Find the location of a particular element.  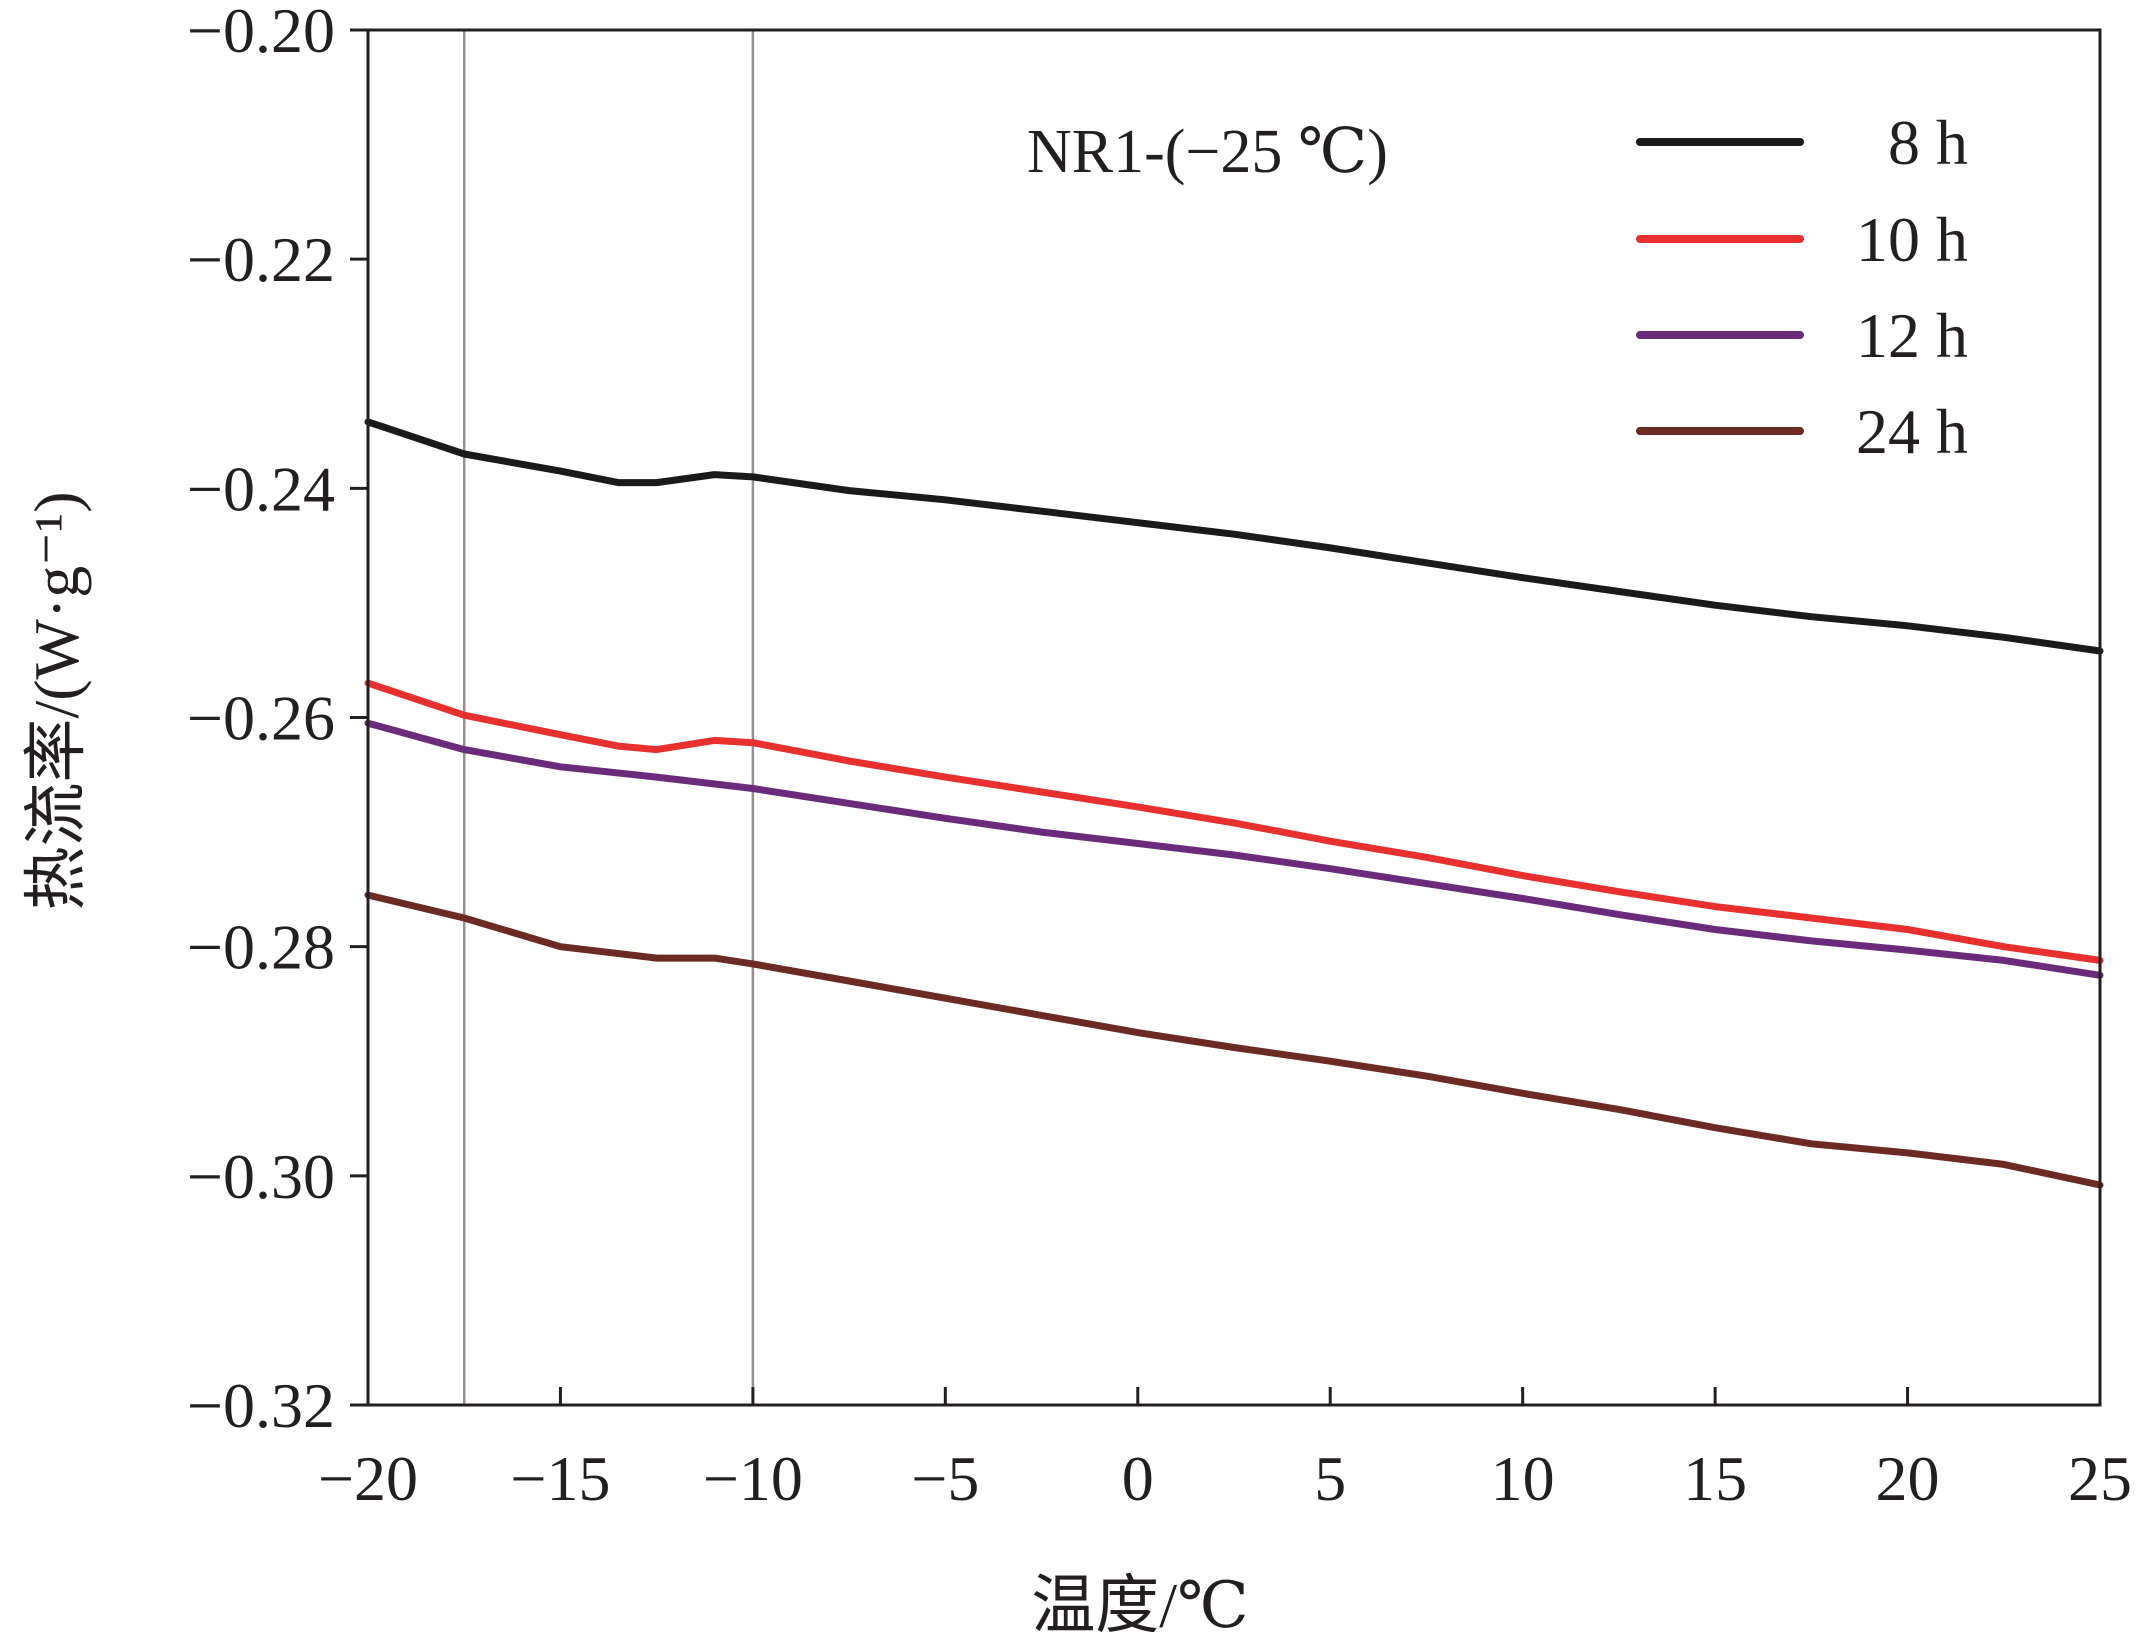

x-tick-label: 5 is located at coordinates (1330, 1478).